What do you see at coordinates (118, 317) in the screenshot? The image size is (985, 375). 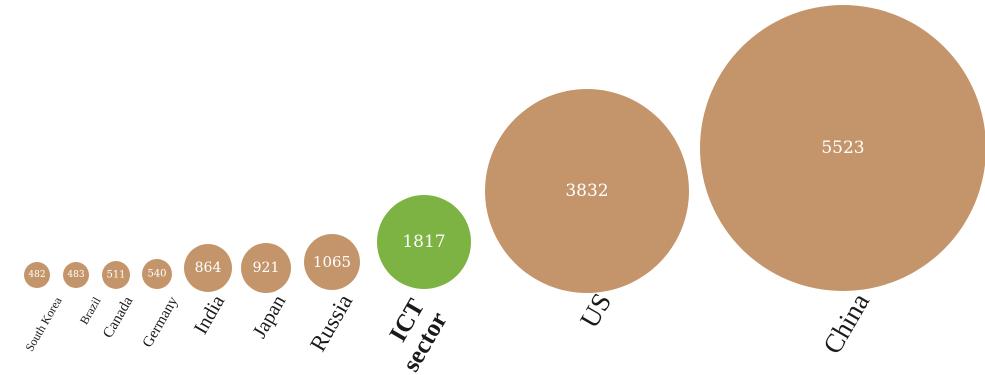 I see `bubble-label-canada: Canada` at bounding box center [118, 317].